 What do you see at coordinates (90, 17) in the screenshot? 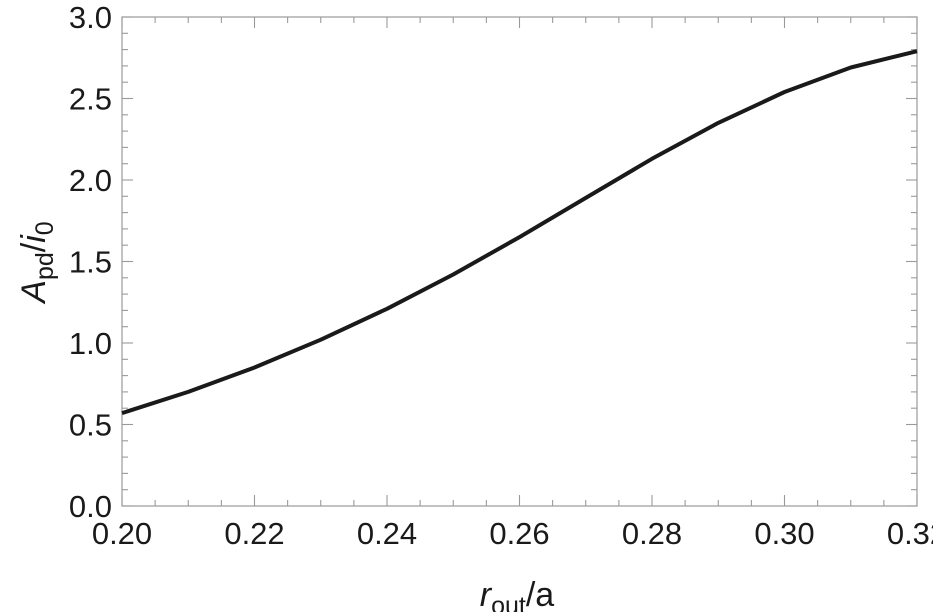
I see `y-tick-label: 3.0` at bounding box center [90, 17].